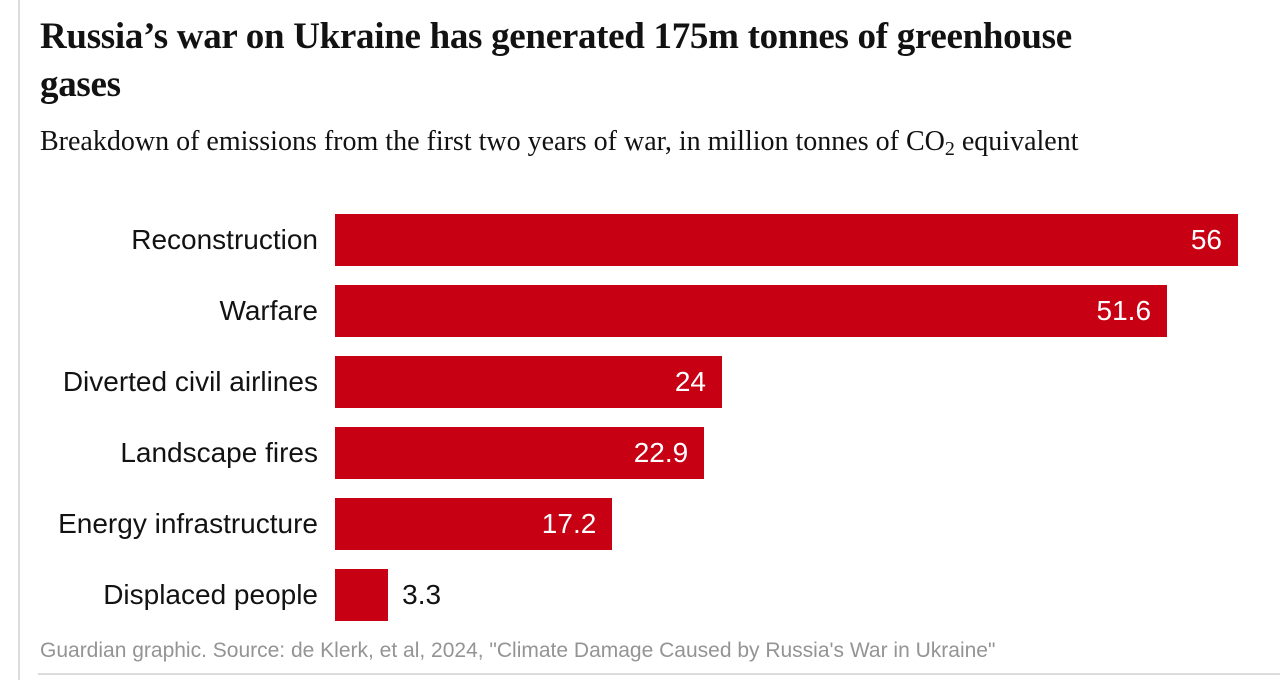 This screenshot has width=1280, height=680. Describe the element at coordinates (474, 524) in the screenshot. I see `bar: 17.2` at that location.